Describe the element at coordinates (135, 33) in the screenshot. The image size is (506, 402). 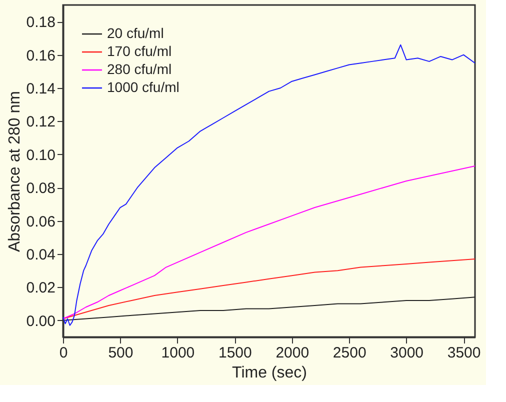
I see `legend-label: 20 cfu/ml` at that location.